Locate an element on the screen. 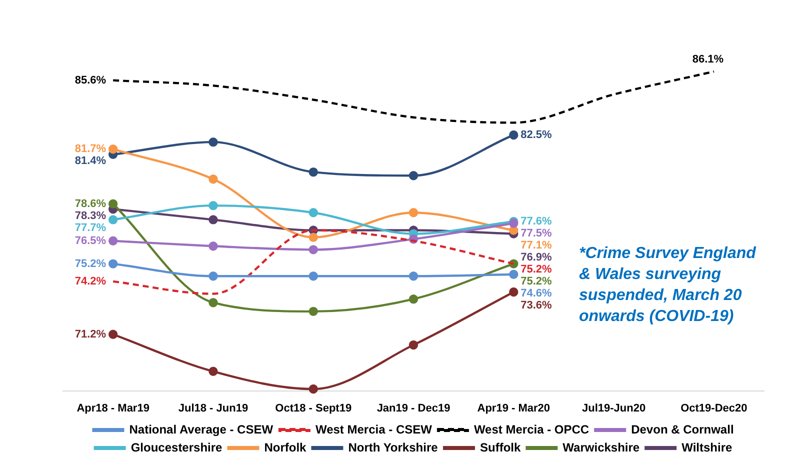 This screenshot has width=792, height=472. x-tick-label: Oct19-Dec20 is located at coordinates (714, 408).